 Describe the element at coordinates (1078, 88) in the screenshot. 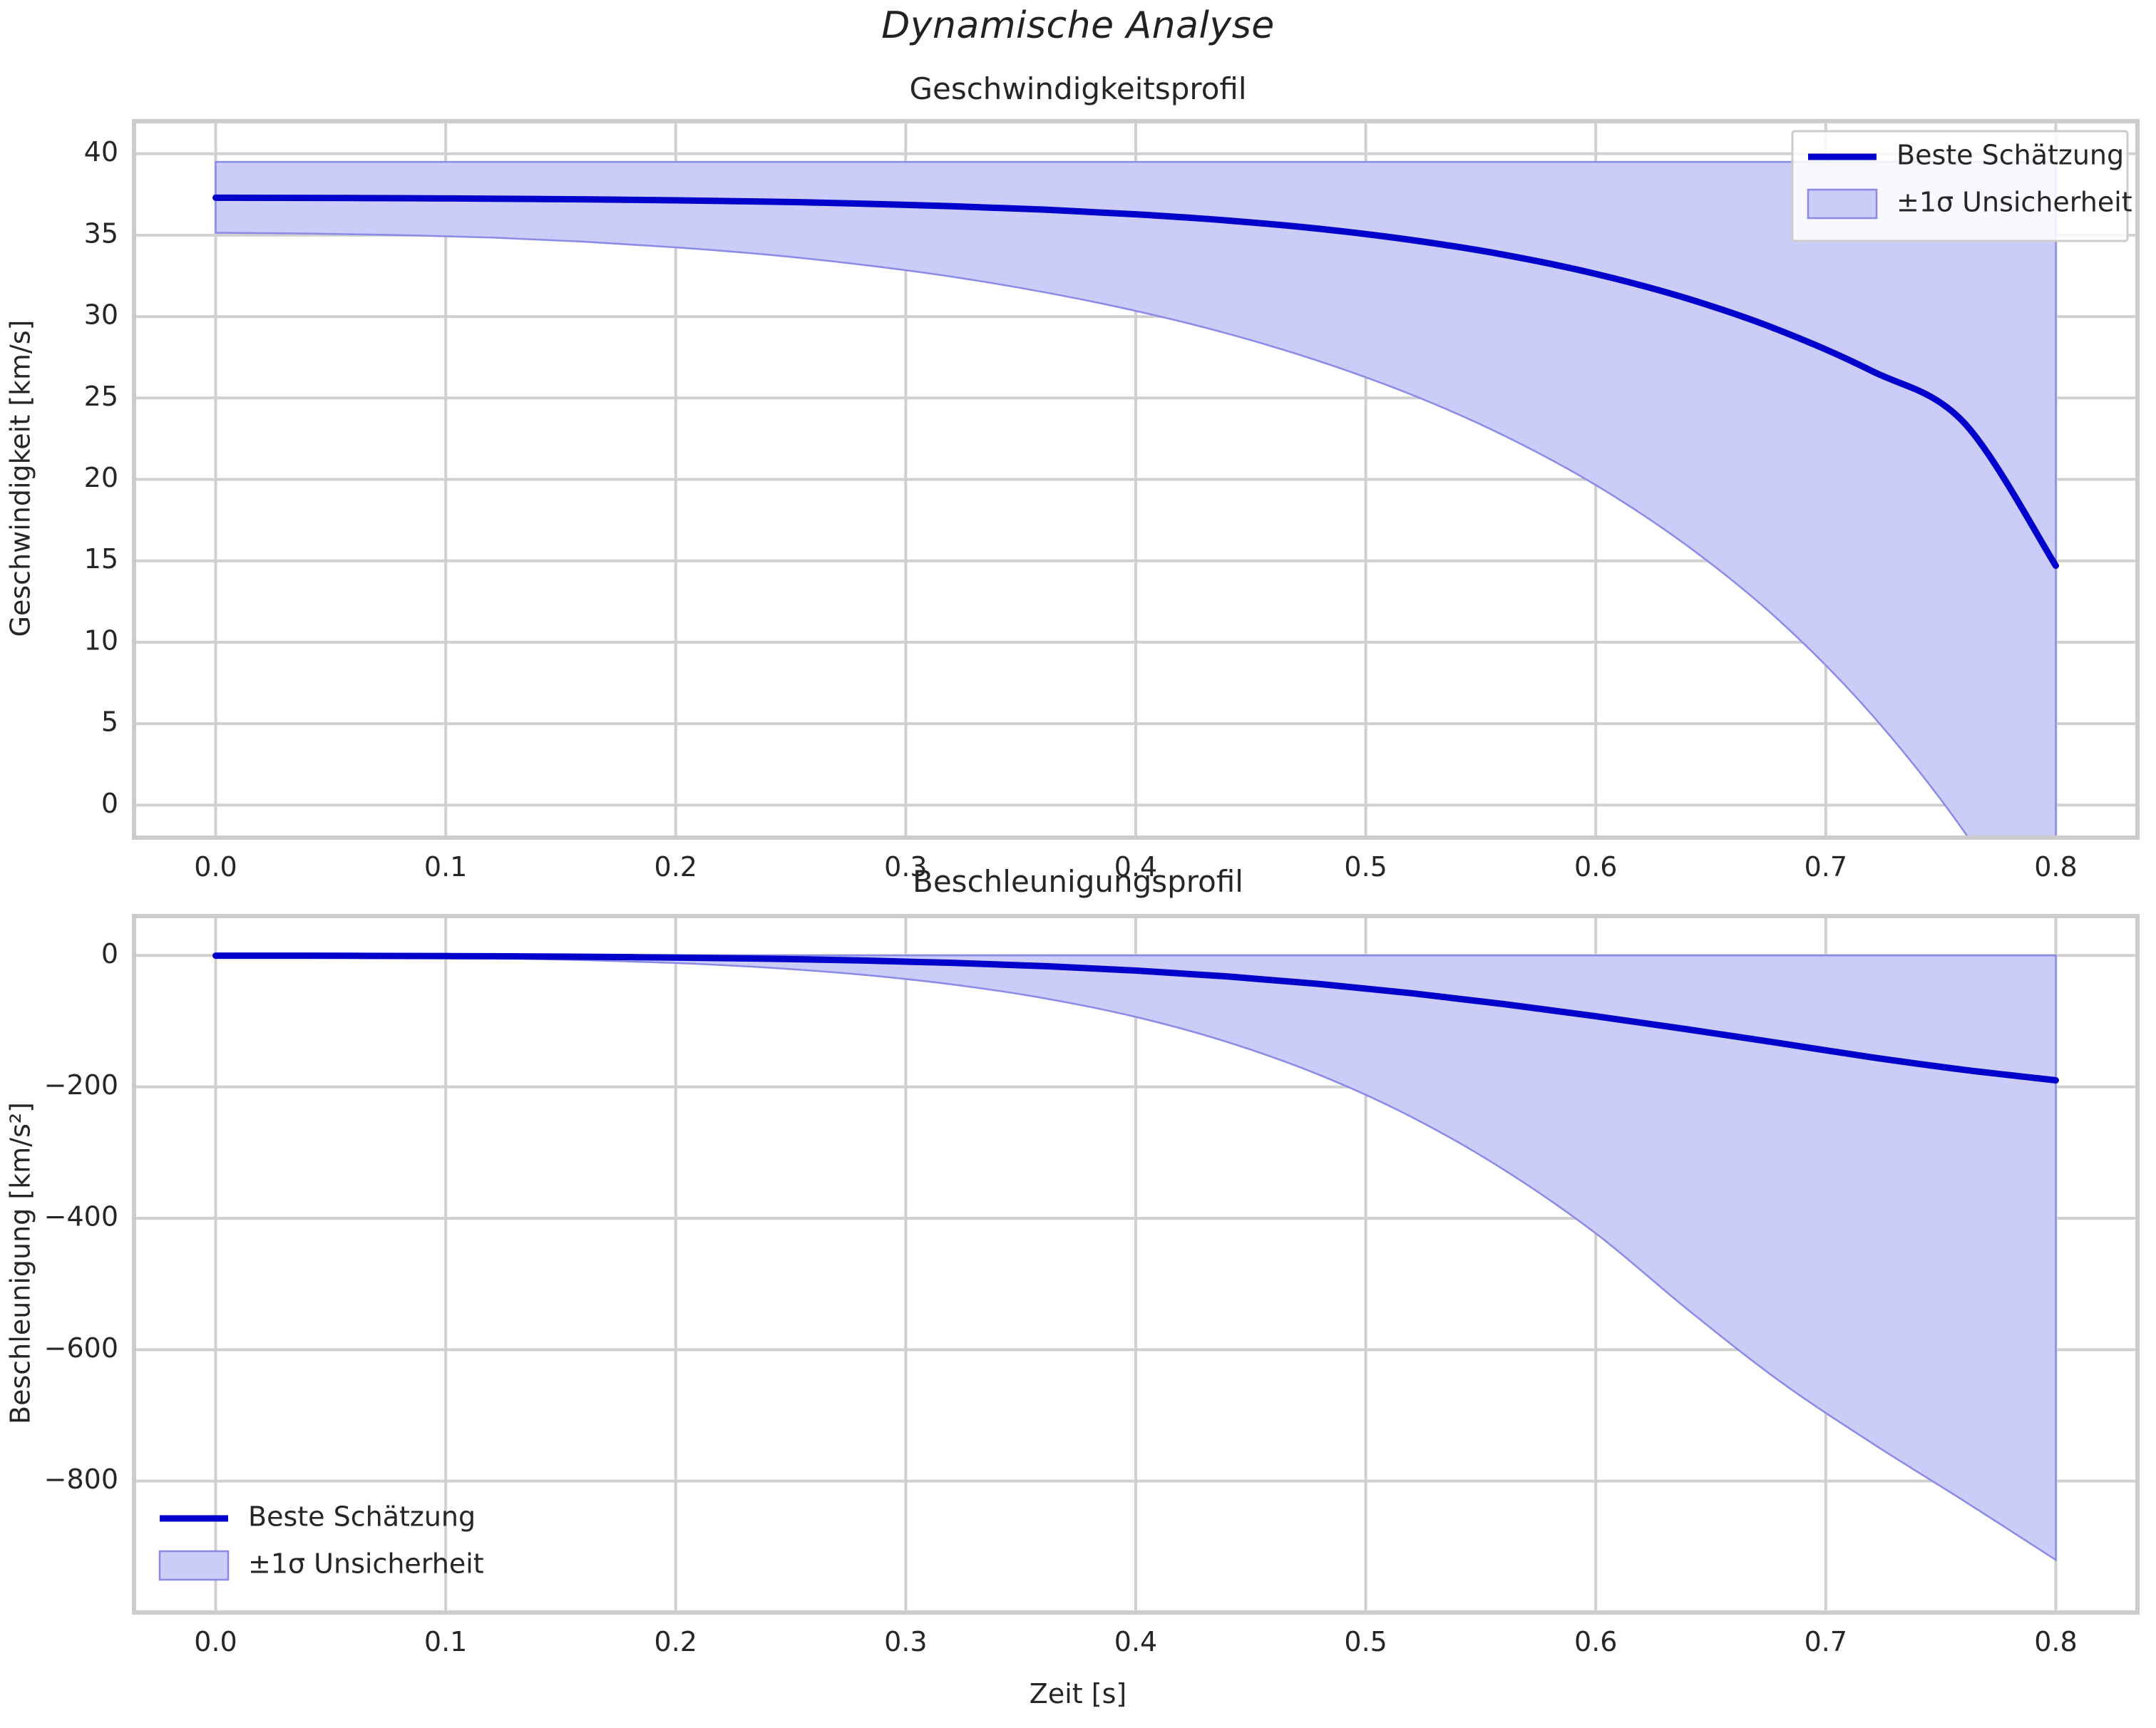

I see `axes1-title: Geschwindigkeitsprofil` at that location.